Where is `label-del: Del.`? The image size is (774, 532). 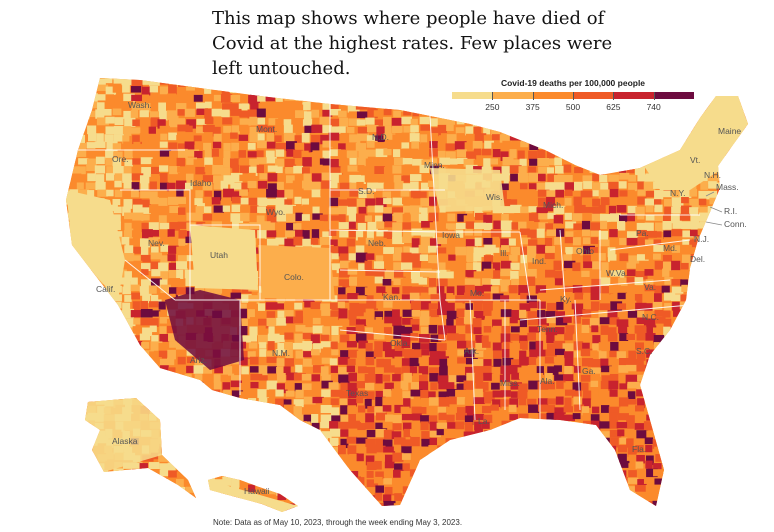
label-del: Del. is located at coordinates (697, 259).